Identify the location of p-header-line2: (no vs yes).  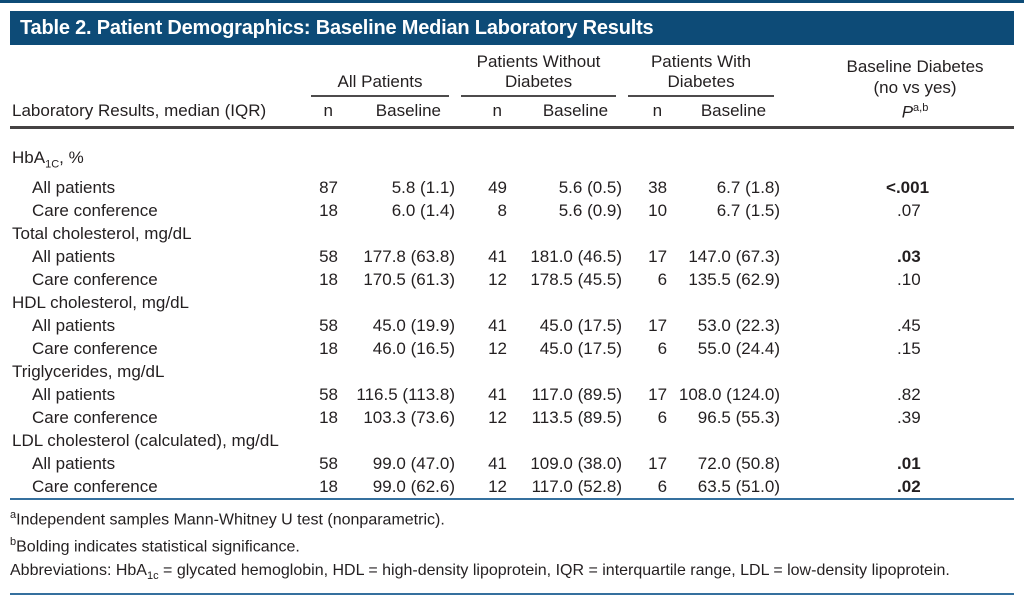
(915, 87).